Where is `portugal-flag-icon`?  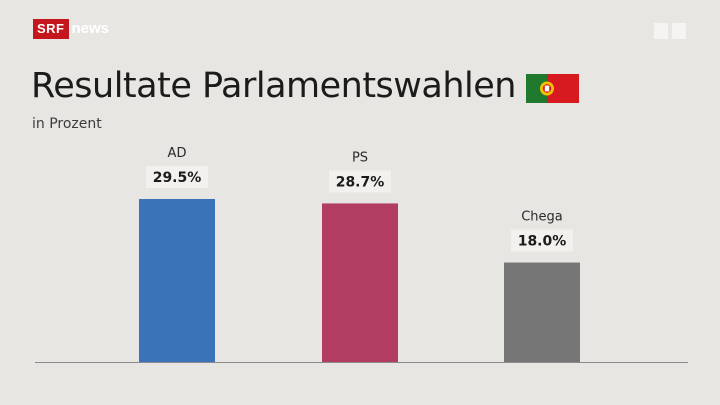
portugal-flag-icon is located at coordinates (552, 88).